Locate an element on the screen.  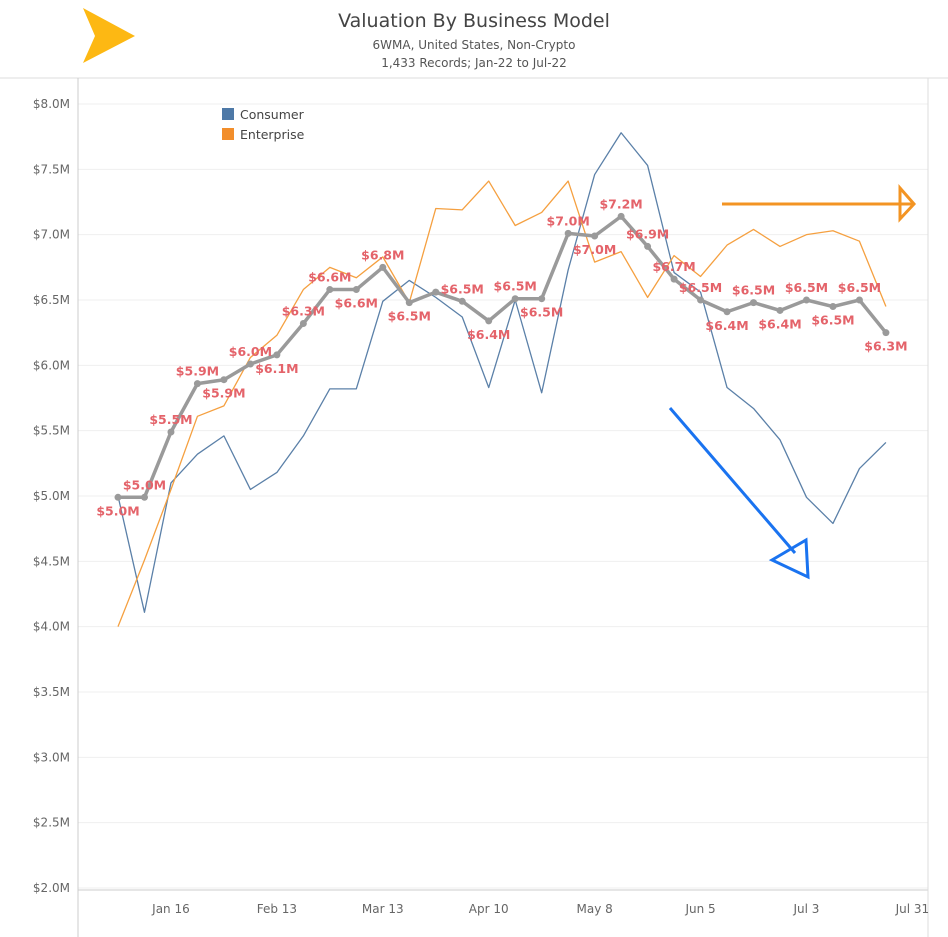
blue-trend-arrow is located at coordinates (739, 493).